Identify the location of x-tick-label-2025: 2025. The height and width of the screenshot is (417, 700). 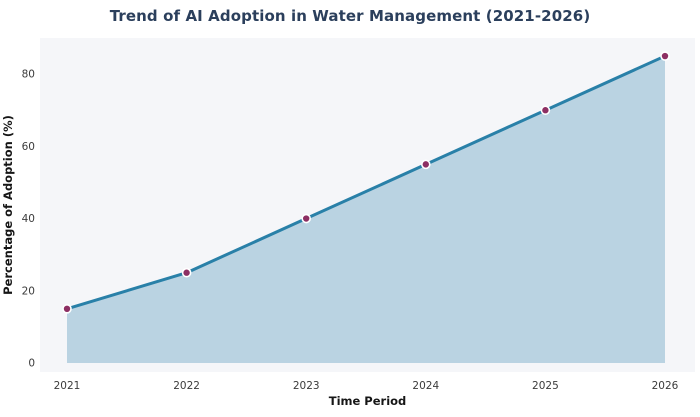
(545, 386).